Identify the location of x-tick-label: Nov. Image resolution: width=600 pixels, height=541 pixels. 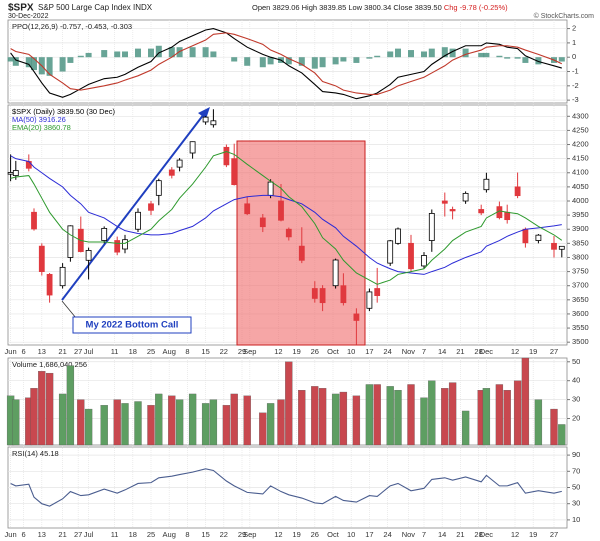
(409, 351).